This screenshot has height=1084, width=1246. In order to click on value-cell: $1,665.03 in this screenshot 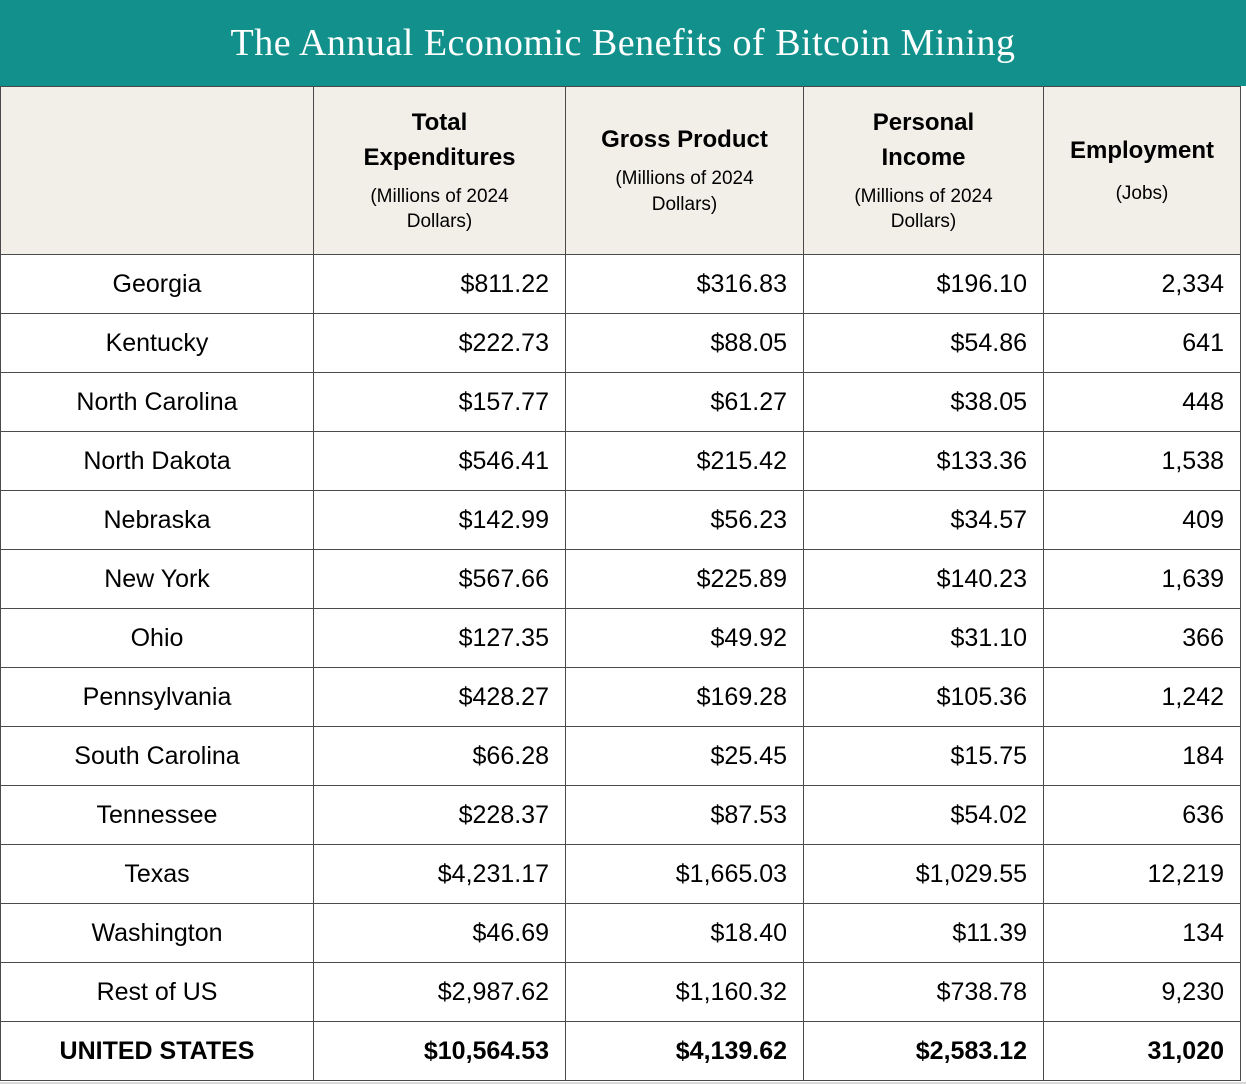, I will do `click(684, 874)`.